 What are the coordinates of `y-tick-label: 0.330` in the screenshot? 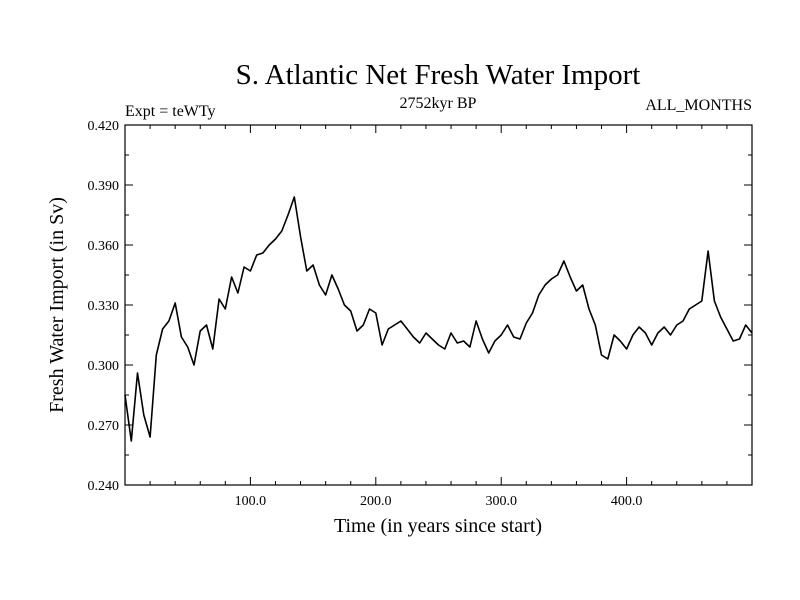 It's located at (104, 306).